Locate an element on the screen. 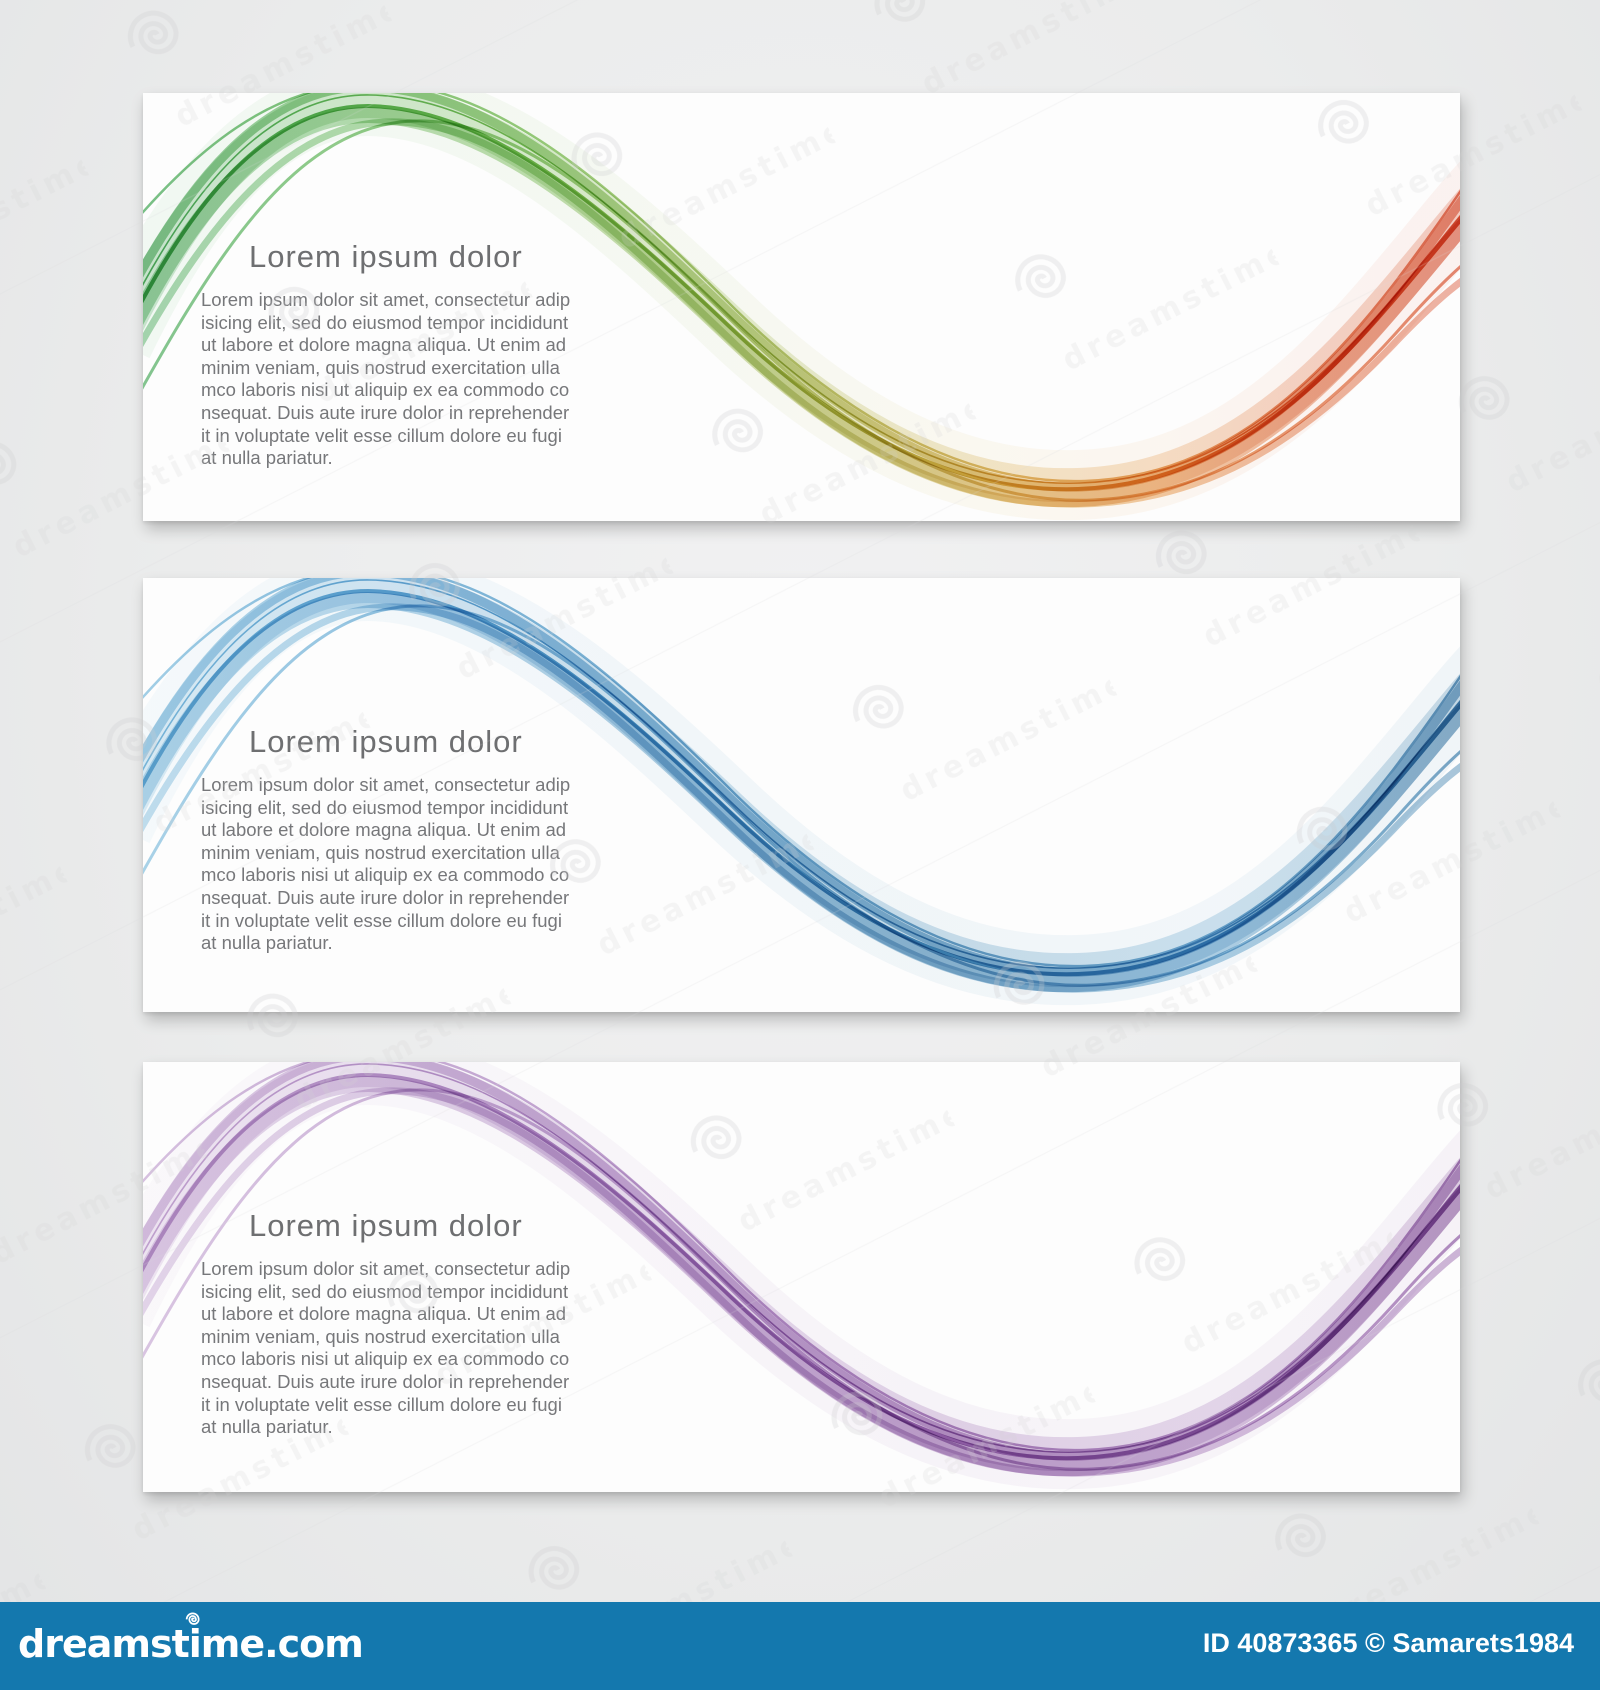  image-credit-text: ID 40873365 © Samarets1984 is located at coordinates (1388, 1643).